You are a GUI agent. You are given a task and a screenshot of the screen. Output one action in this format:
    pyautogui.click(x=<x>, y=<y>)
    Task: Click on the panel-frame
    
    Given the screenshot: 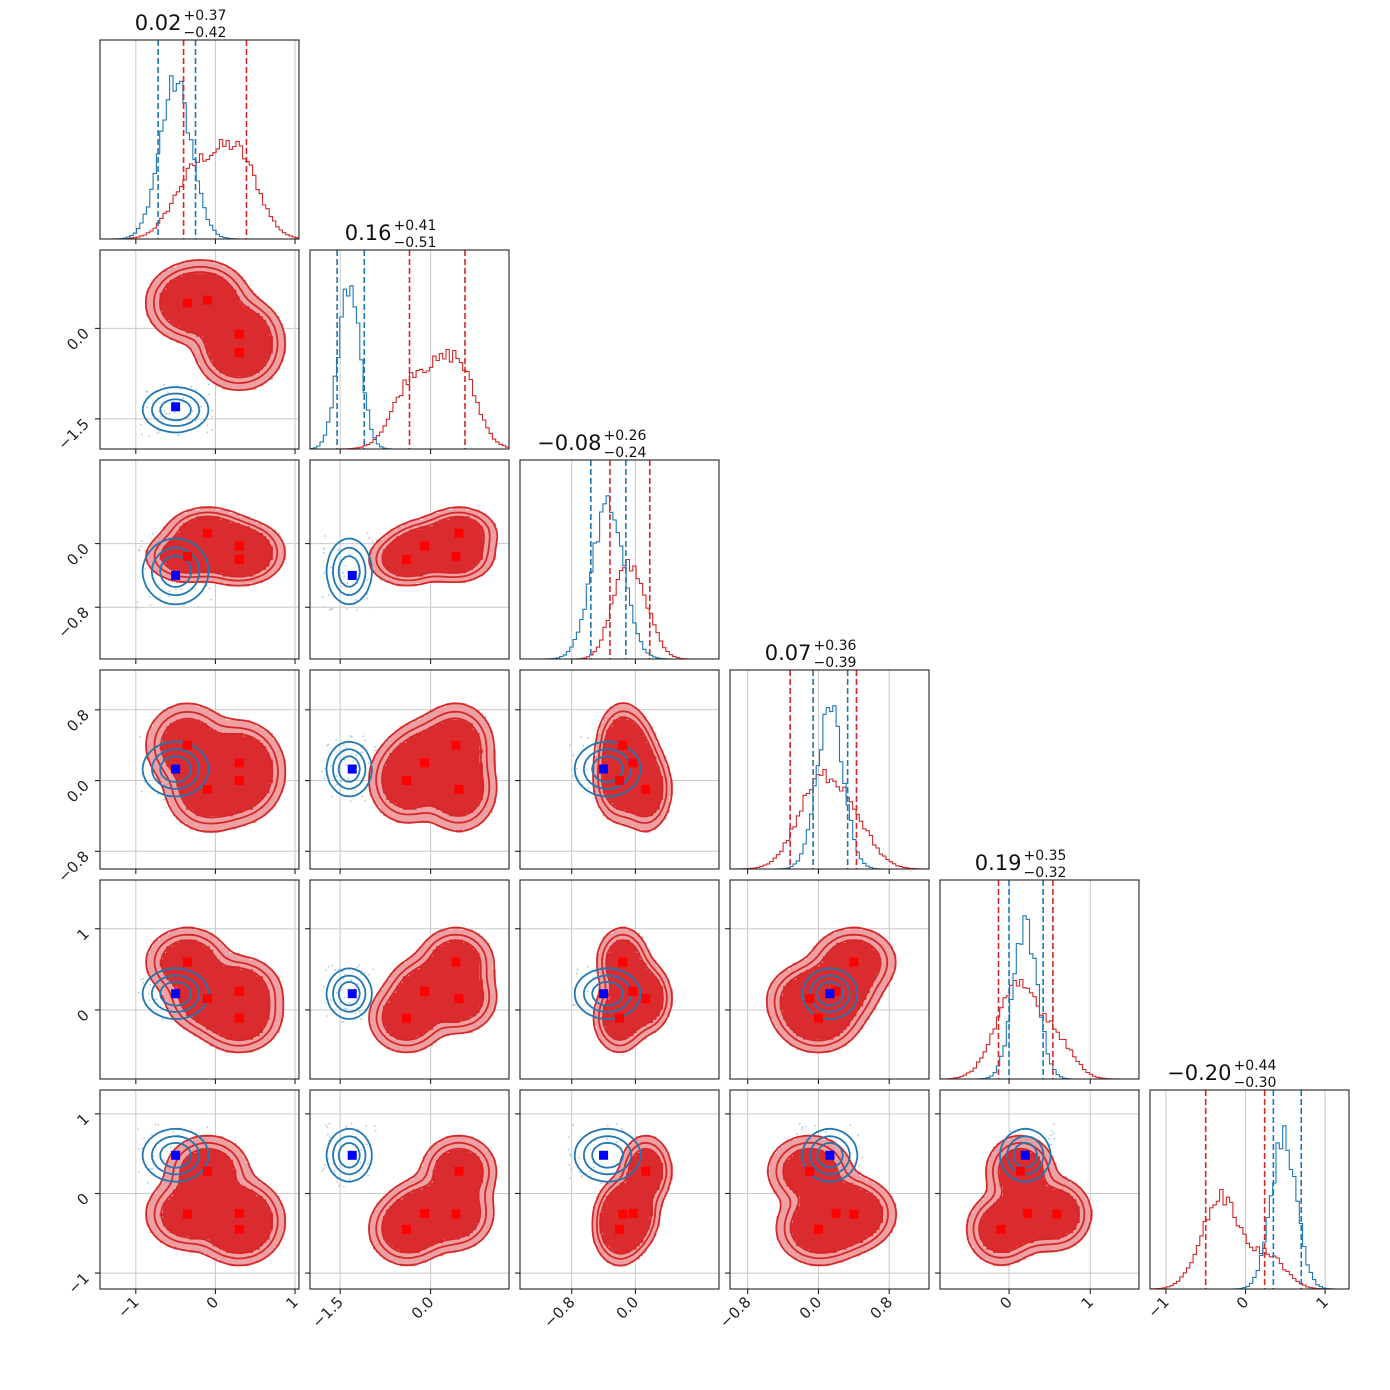 What is the action you would take?
    pyautogui.click(x=829, y=979)
    